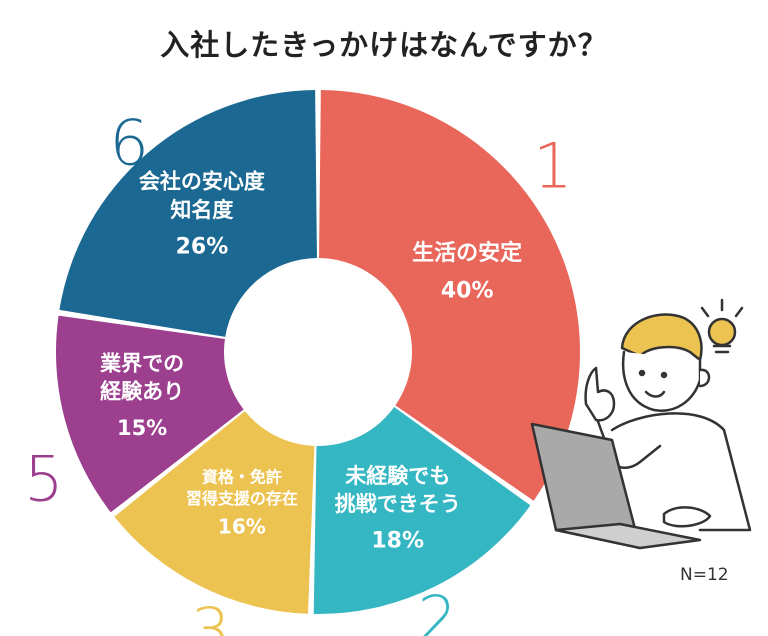 This screenshot has height=636, width=768. I want to click on slice-category-label: 業界での, so click(142, 363).